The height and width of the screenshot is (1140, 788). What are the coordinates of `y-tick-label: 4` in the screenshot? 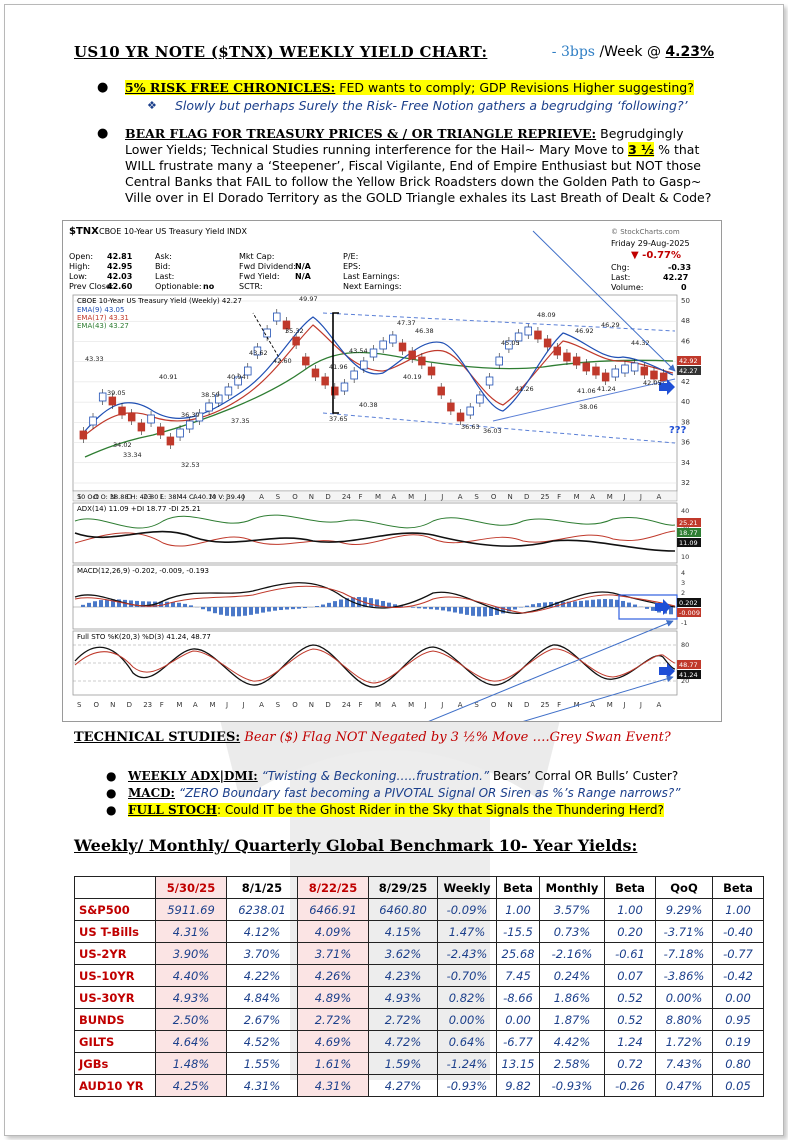 It's located at (683, 573).